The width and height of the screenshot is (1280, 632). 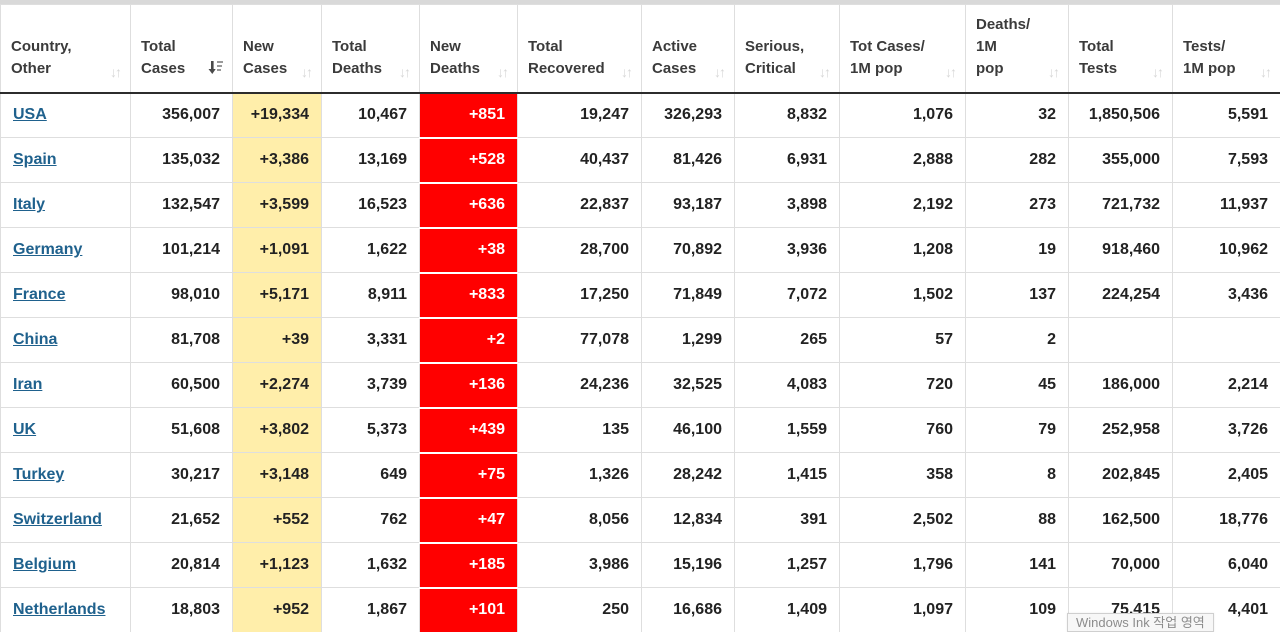 What do you see at coordinates (787, 205) in the screenshot?
I see `cell-serious-critical: 3,898` at bounding box center [787, 205].